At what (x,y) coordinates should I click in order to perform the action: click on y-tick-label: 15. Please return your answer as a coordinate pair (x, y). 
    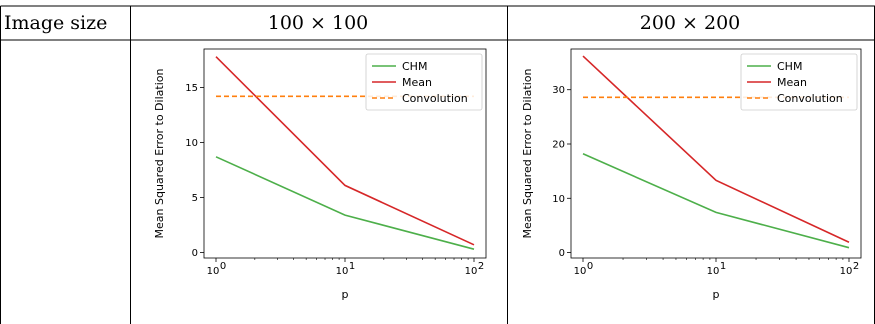
    Looking at the image, I should click on (191, 88).